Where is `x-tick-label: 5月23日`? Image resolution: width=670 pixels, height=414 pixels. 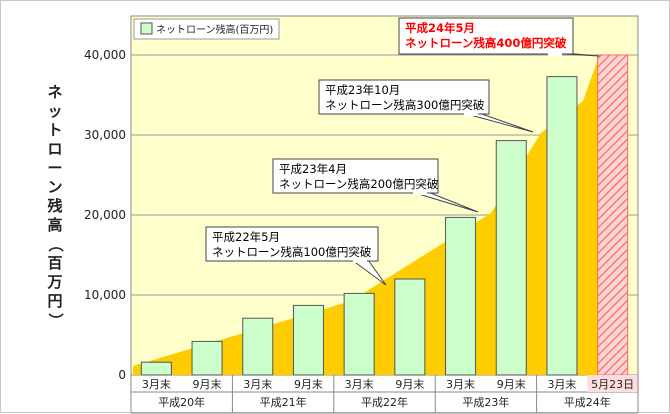 x-tick-label: 5月23日 is located at coordinates (612, 384).